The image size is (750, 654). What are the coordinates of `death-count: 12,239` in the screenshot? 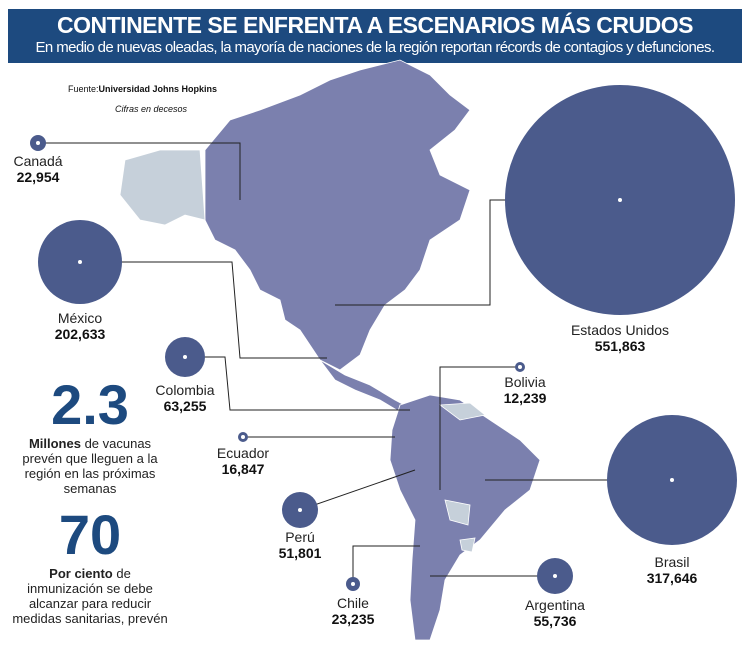 It's located at (525, 398).